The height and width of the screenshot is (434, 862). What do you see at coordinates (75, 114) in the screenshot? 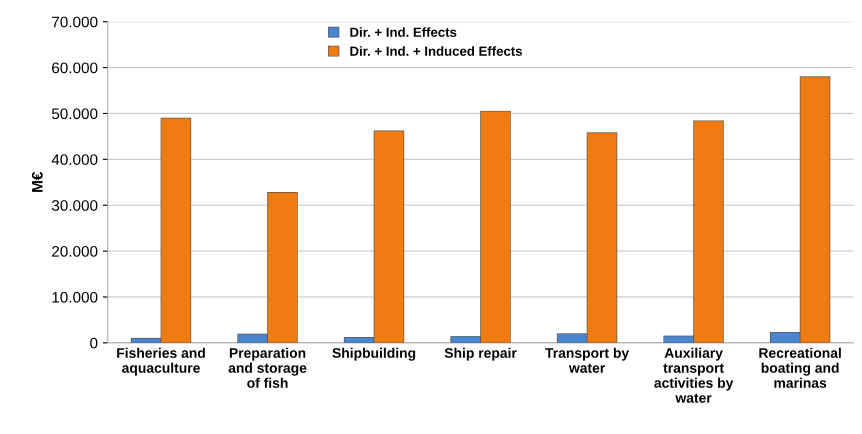
I see `y-tick-label: 50.000` at bounding box center [75, 114].